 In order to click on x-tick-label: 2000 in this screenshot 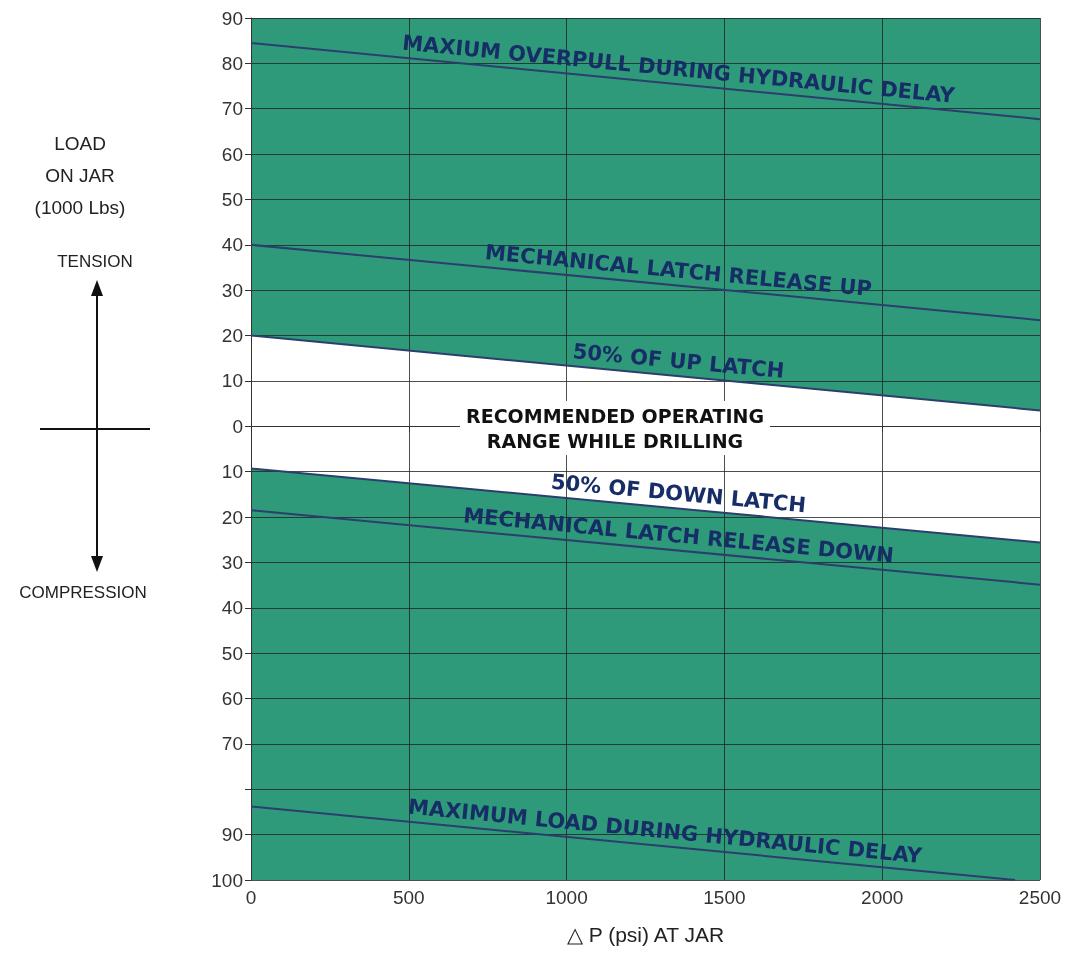, I will do `click(882, 897)`.